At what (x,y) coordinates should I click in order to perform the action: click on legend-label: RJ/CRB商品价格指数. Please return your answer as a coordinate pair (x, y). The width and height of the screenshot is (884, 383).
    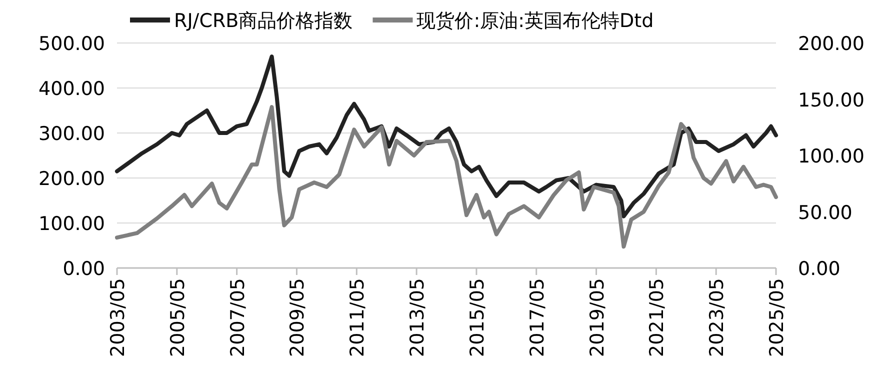
    Looking at the image, I should click on (263, 21).